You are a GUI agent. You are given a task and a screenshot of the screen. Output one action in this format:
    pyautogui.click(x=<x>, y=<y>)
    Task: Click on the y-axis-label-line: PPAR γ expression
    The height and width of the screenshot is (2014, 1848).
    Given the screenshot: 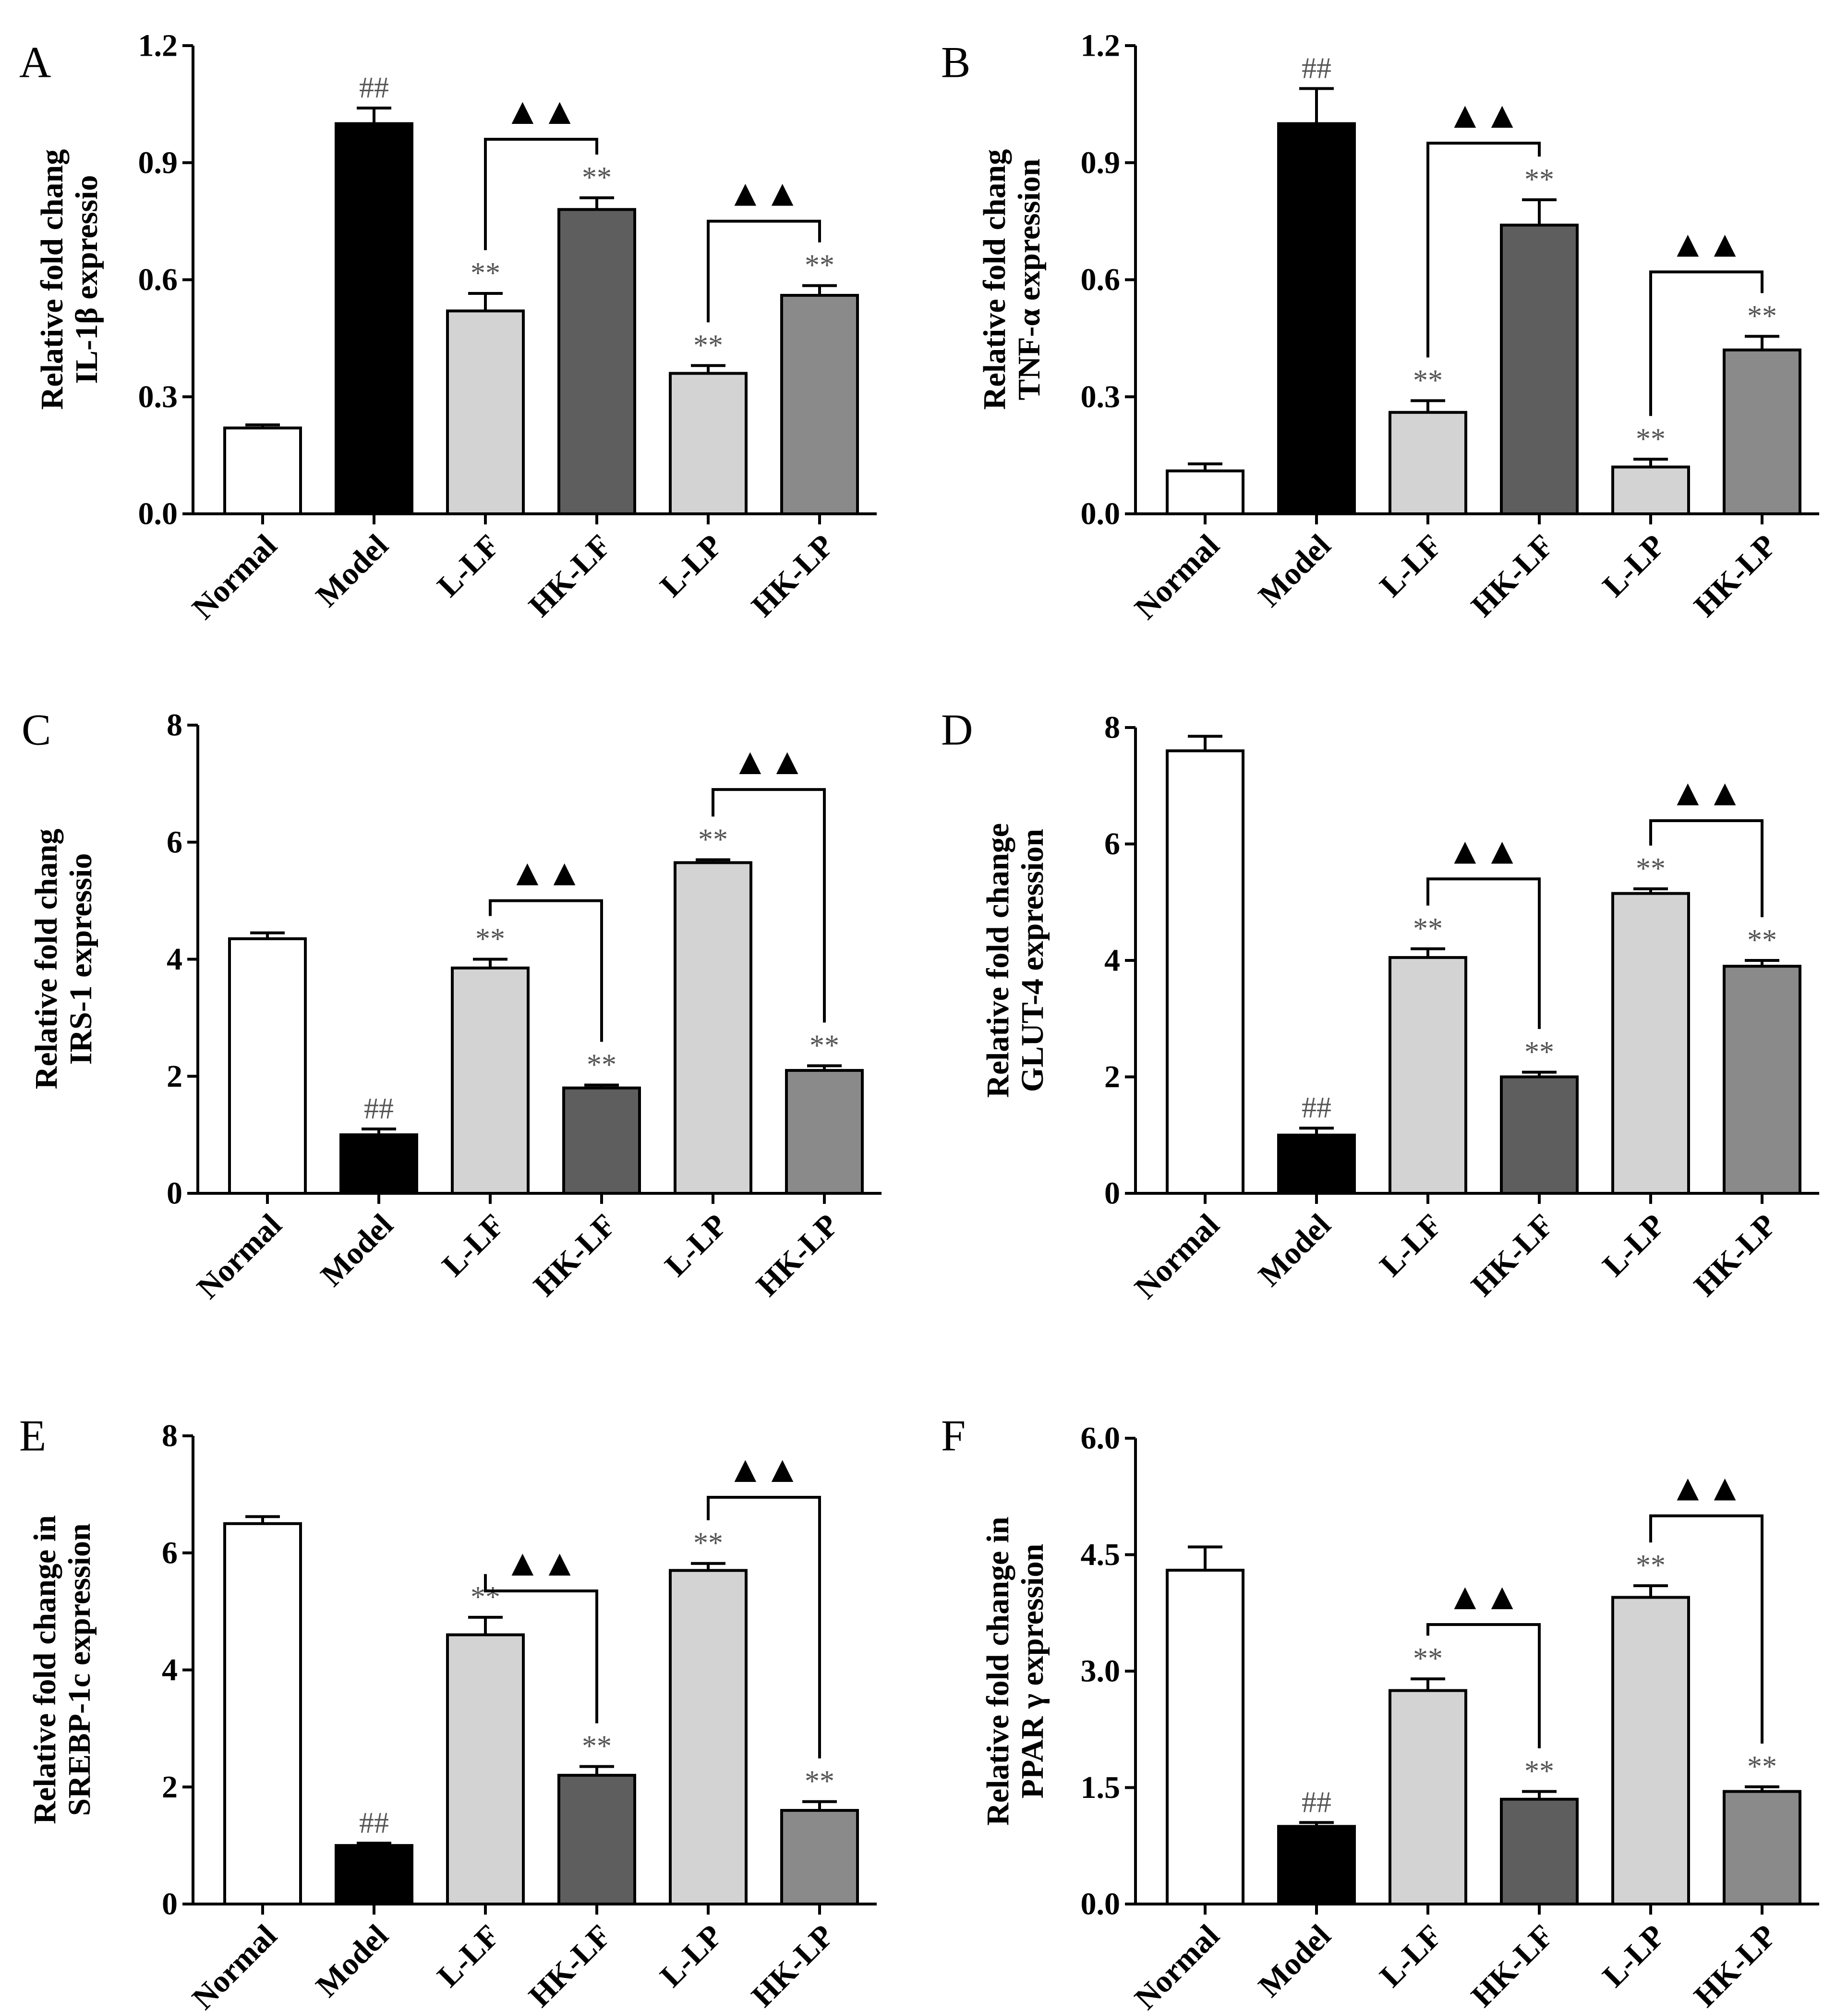 What is the action you would take?
    pyautogui.click(x=1032, y=1672)
    